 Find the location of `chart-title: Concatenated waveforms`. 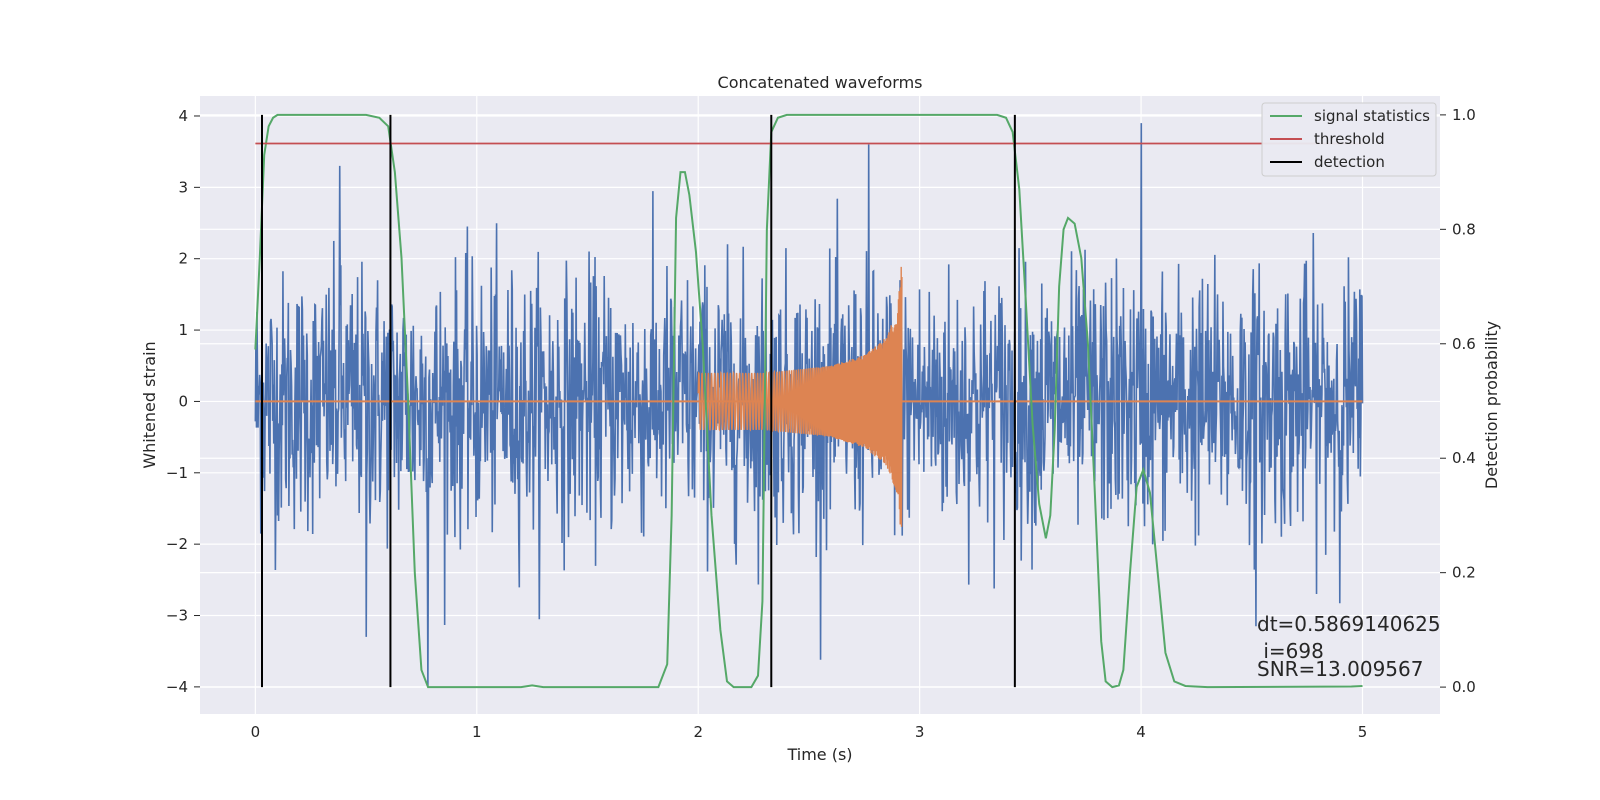

chart-title: Concatenated waveforms is located at coordinates (820, 82).